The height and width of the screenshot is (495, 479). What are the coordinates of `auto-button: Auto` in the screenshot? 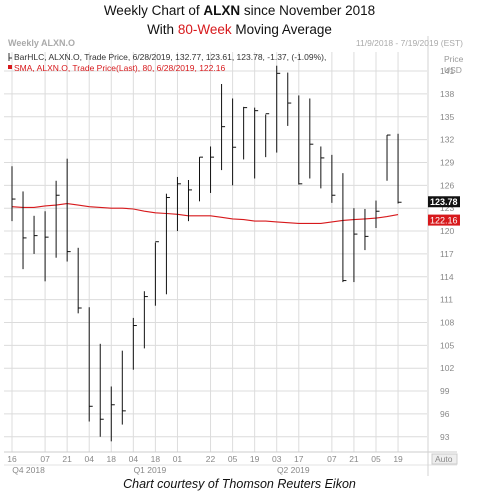 It's located at (444, 459).